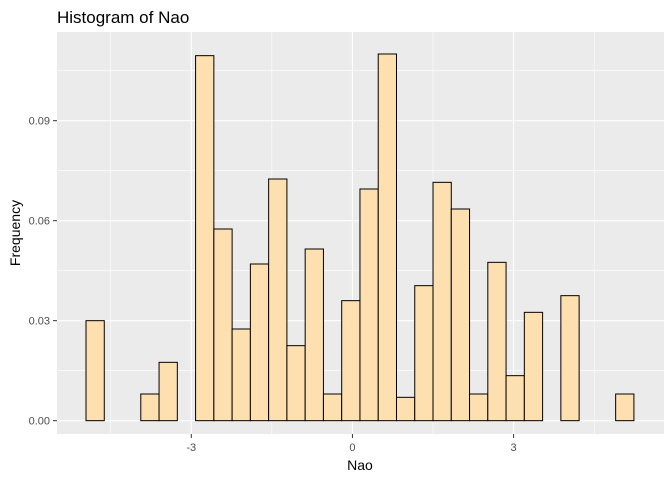  I want to click on y-axis: 0.00 0.03 0.06 0.09, so click(43, 272).